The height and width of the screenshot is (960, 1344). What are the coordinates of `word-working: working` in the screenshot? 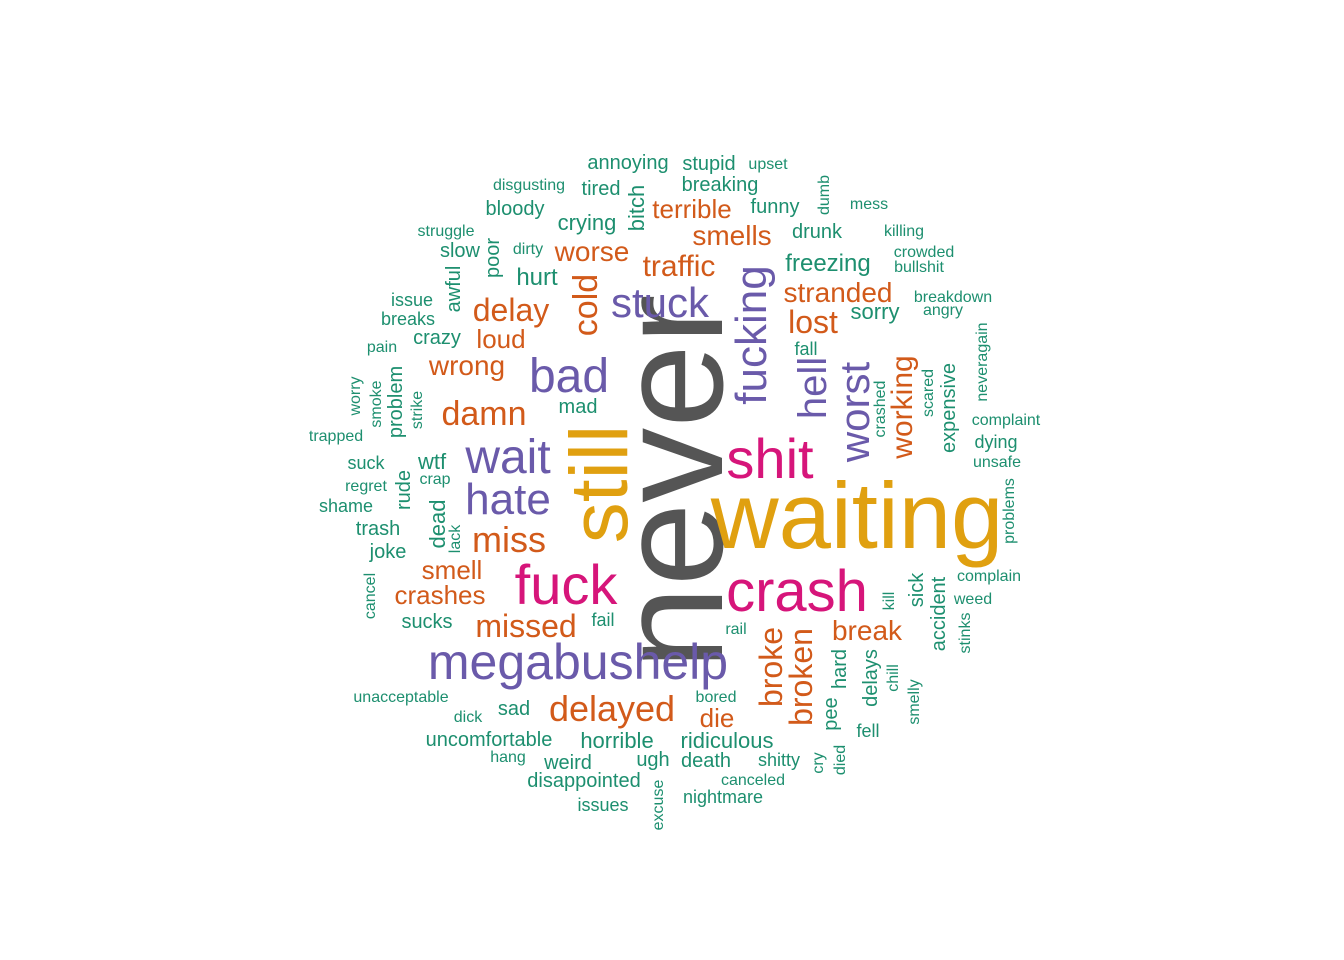 It's located at (902, 407).